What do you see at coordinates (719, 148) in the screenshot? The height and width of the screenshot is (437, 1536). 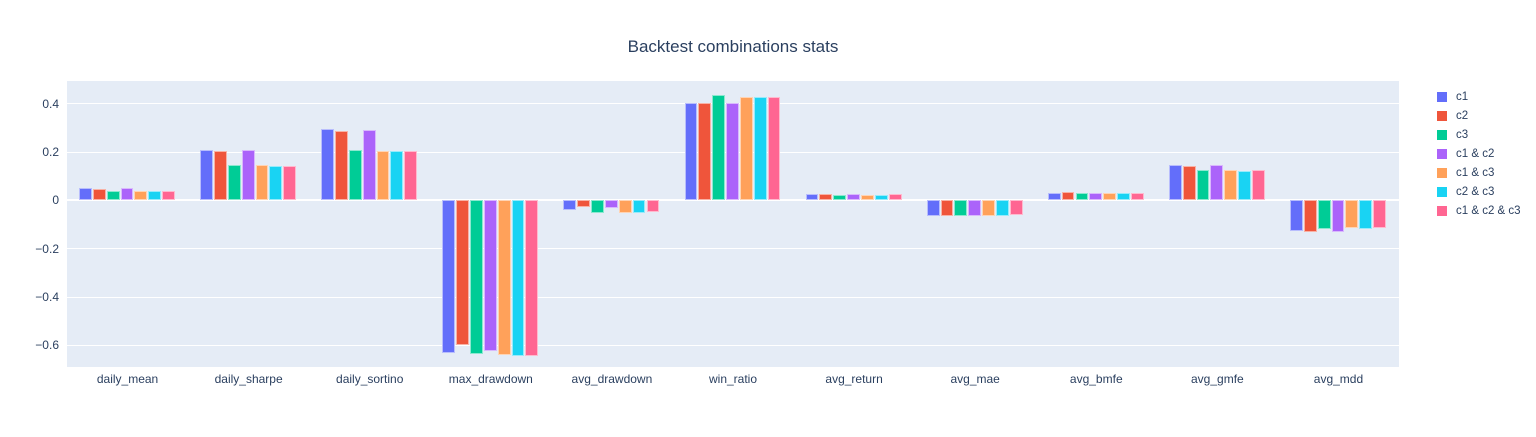 I see `bar-c3-win_ratio` at bounding box center [719, 148].